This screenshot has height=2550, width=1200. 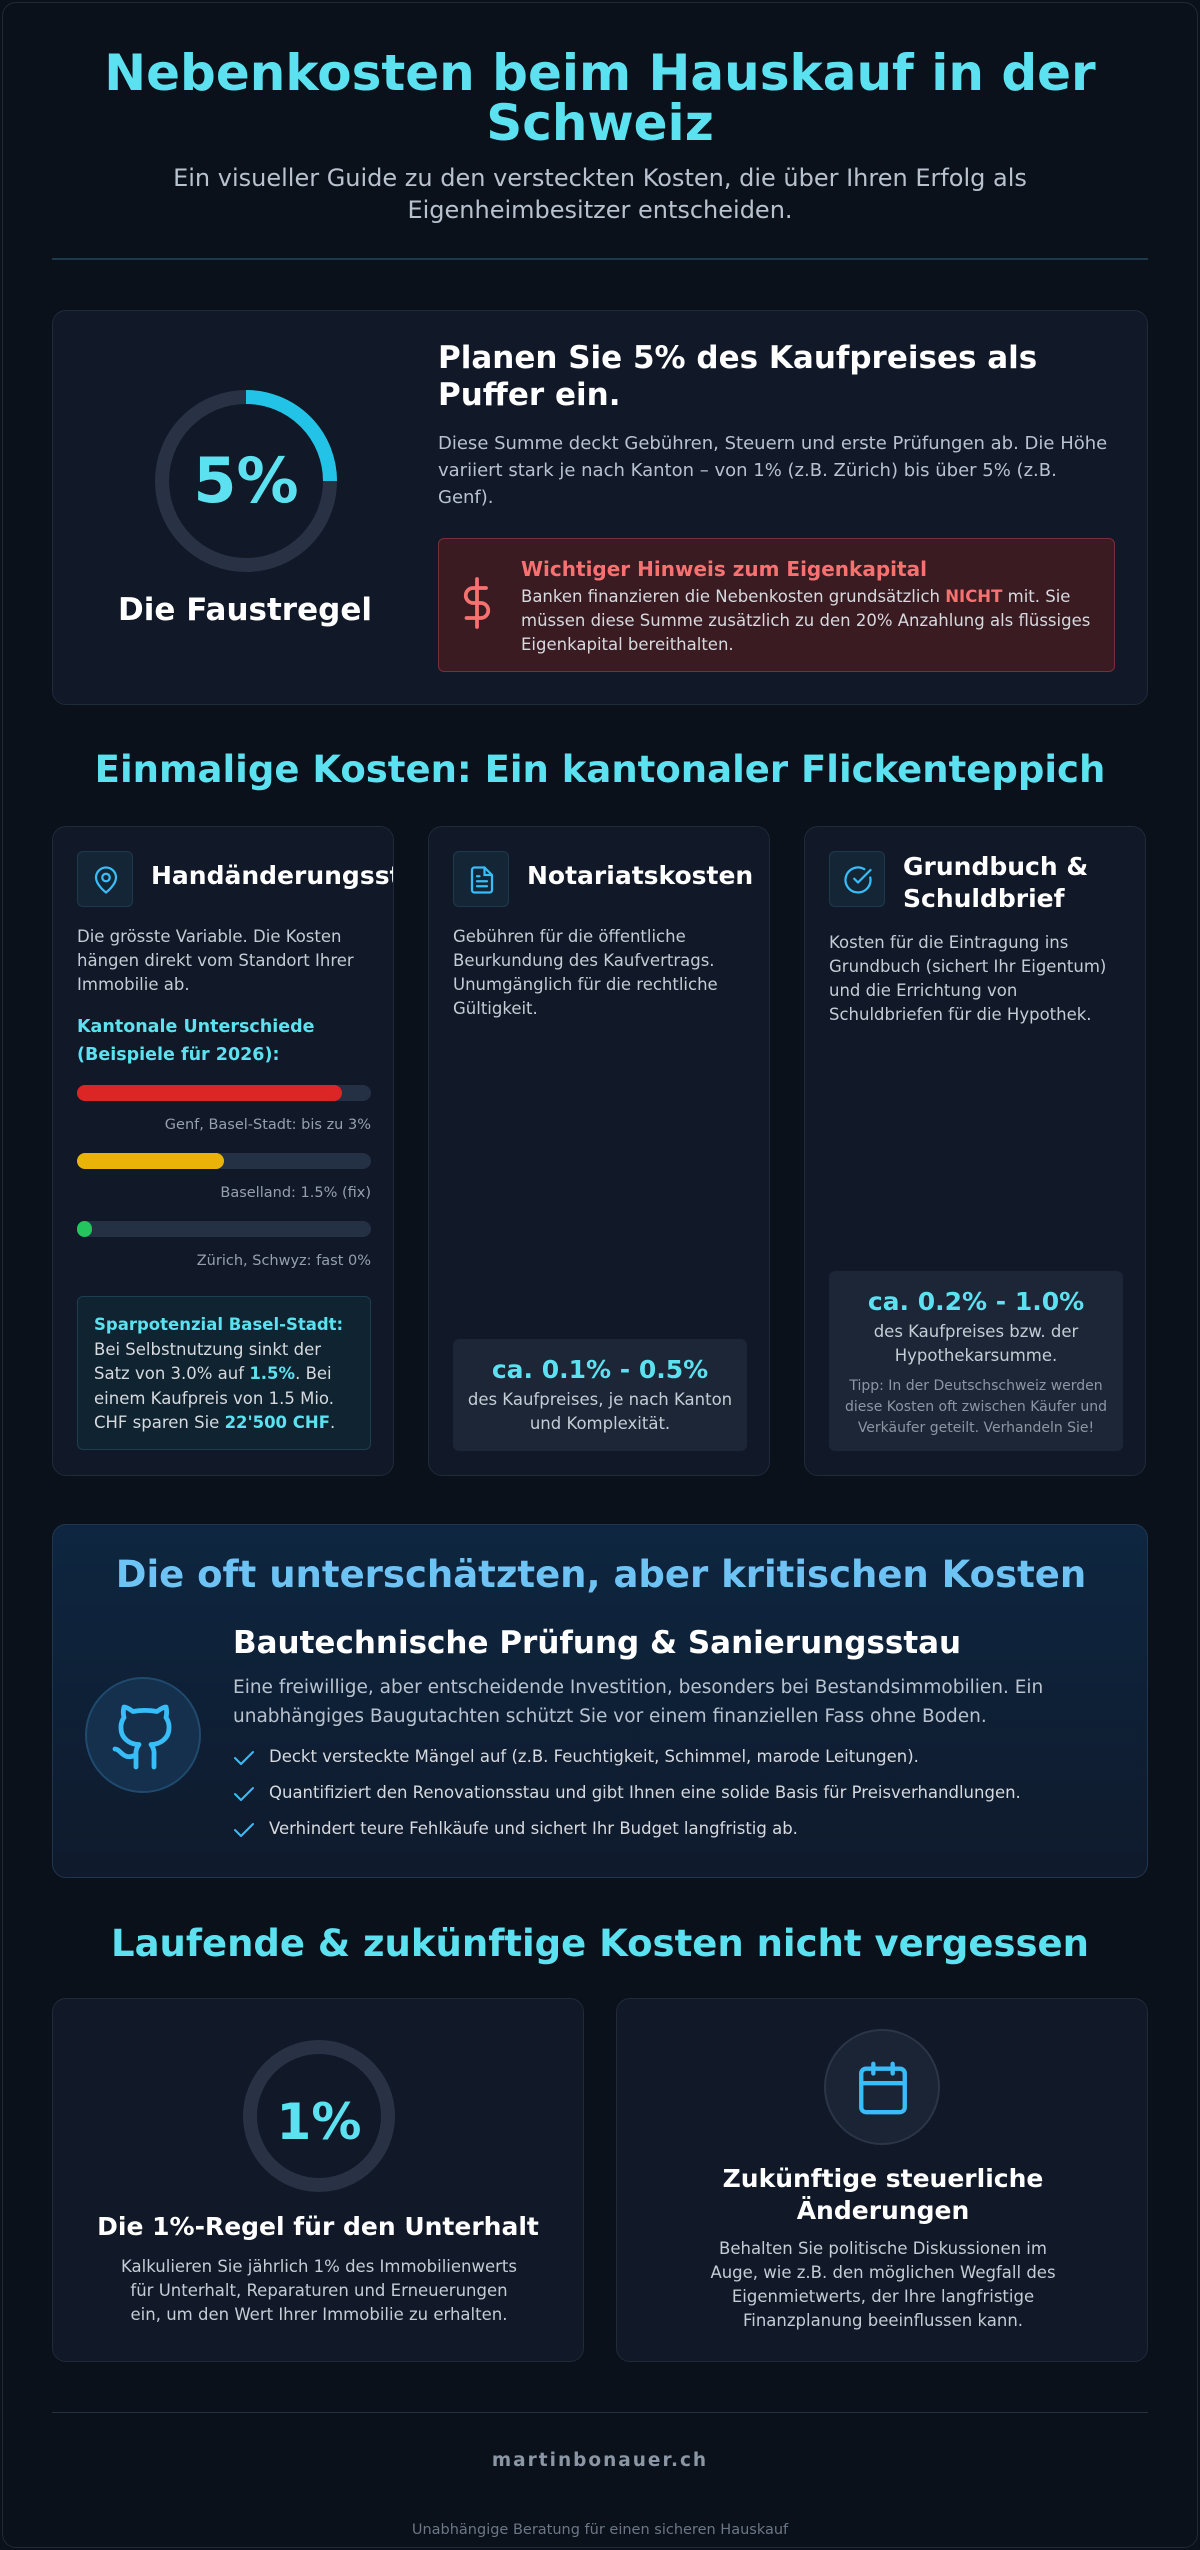 I want to click on maintenance-ring, so click(x=319, y=2116).